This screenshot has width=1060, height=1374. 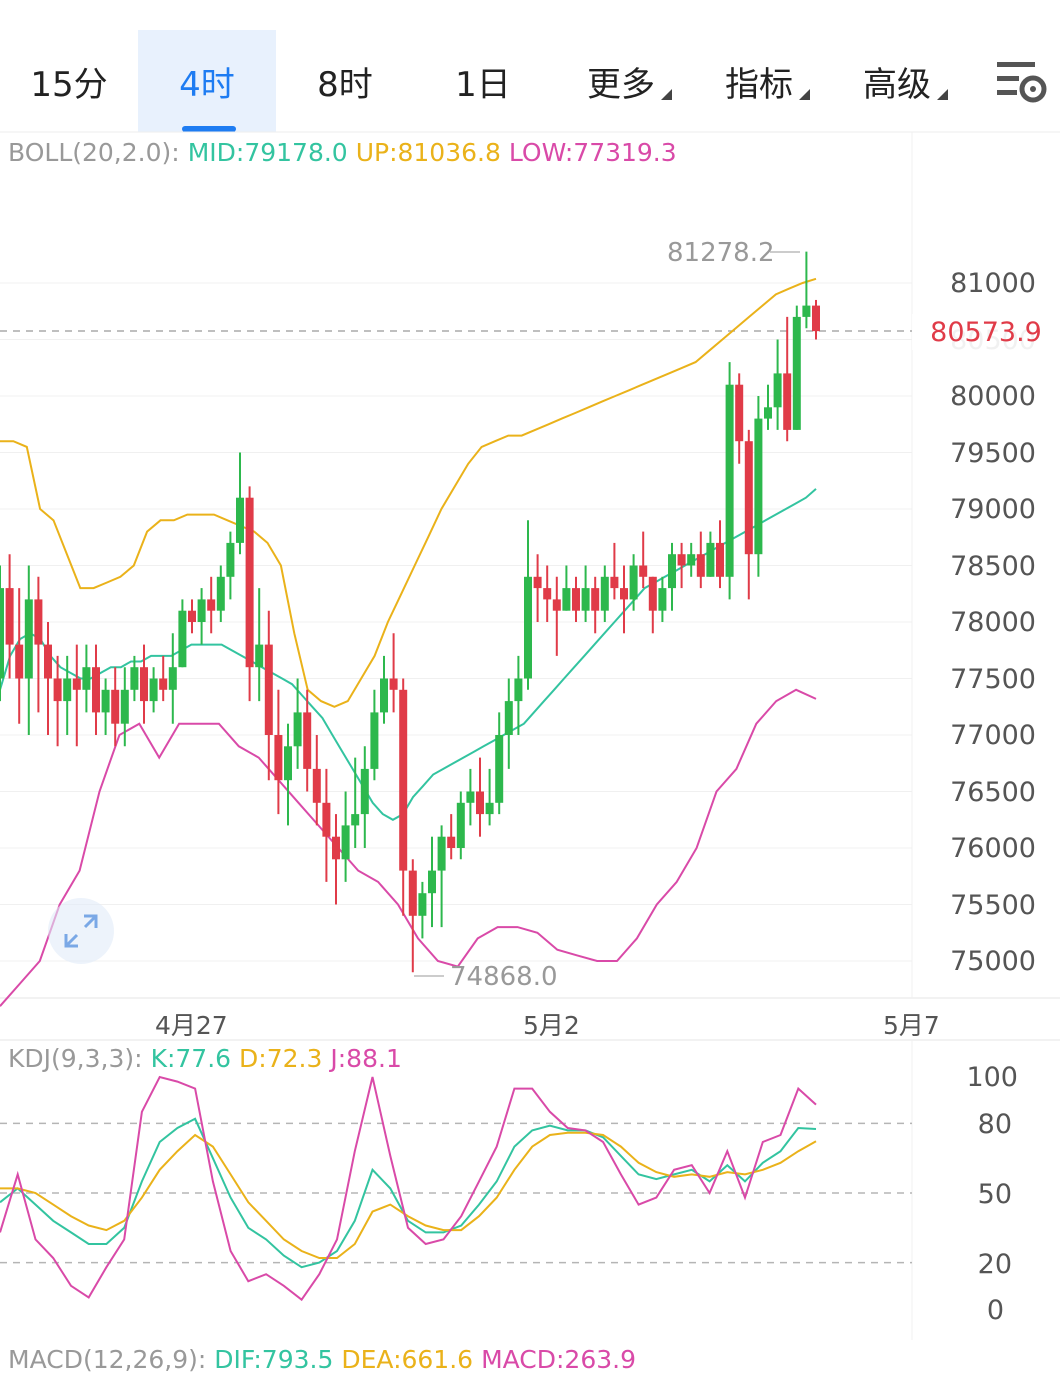 I want to click on expand-chart-button, so click(x=81, y=931).